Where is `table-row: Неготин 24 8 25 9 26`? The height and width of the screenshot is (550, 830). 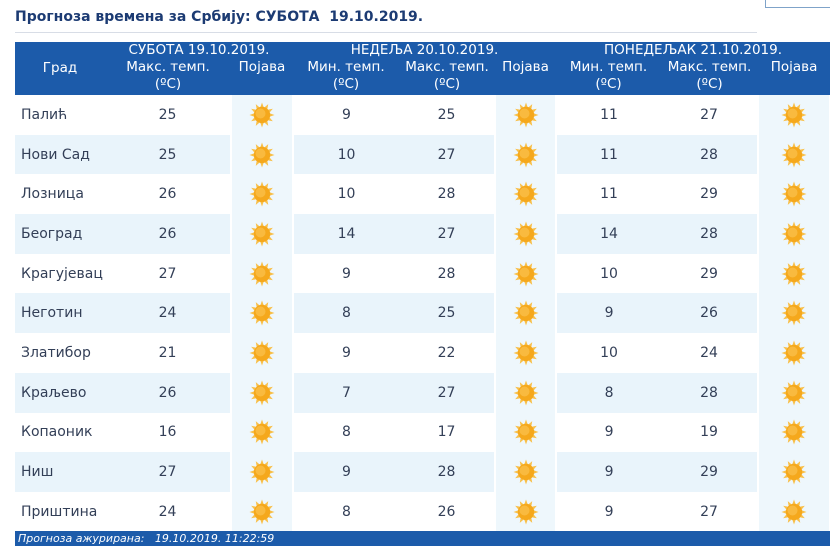
table-row: Неготин 24 8 25 9 26 is located at coordinates (422, 313).